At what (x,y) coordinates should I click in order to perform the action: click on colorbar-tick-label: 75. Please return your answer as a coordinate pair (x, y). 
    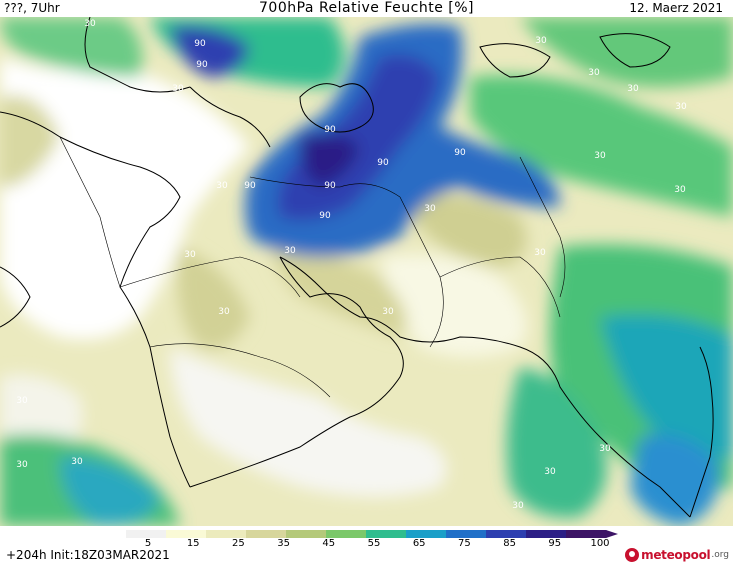
    Looking at the image, I should click on (464, 543).